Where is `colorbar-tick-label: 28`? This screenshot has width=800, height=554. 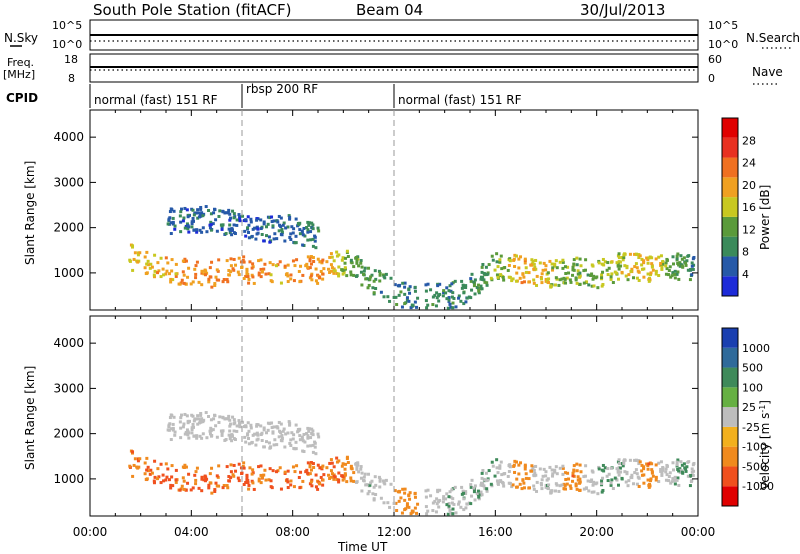 colorbar-tick-label: 28 is located at coordinates (749, 140).